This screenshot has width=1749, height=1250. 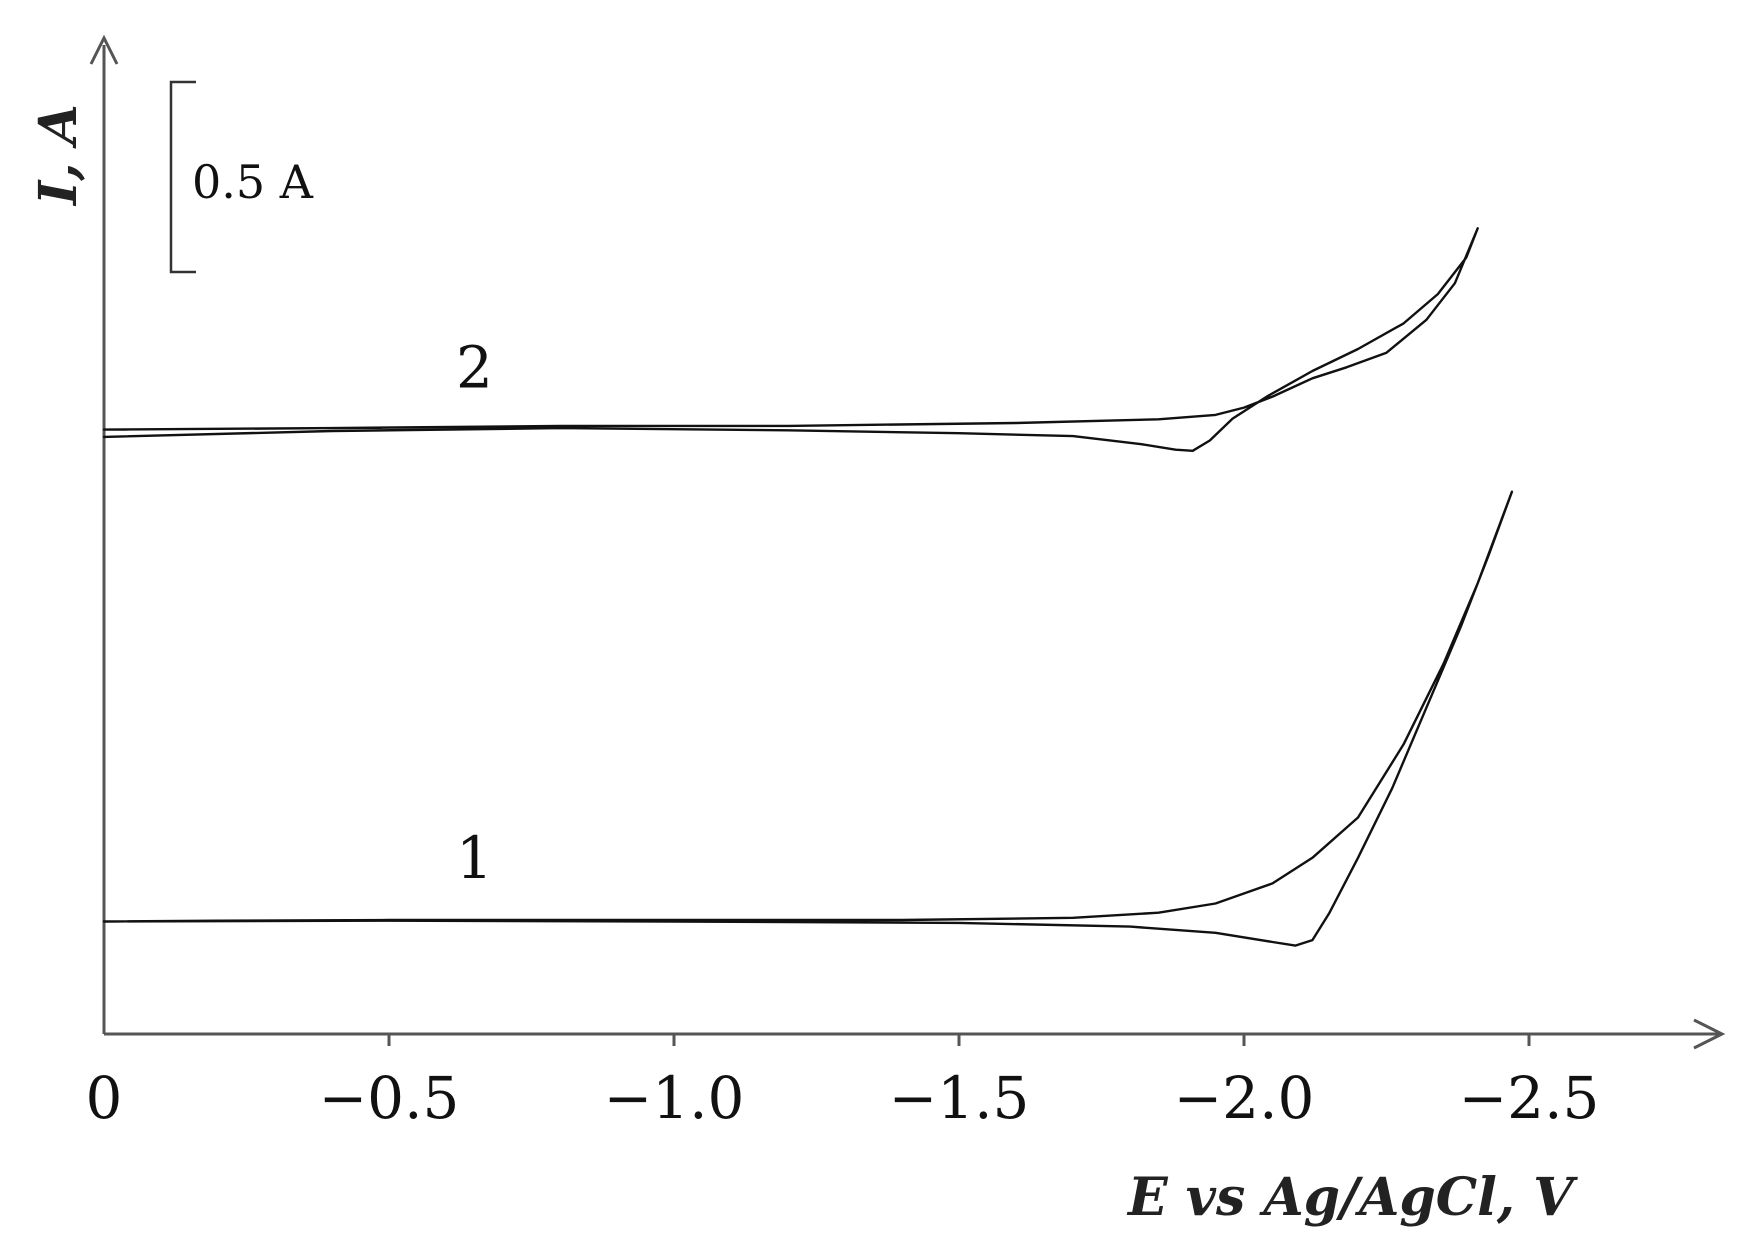 What do you see at coordinates (474, 367) in the screenshot?
I see `curve-label-2: 2` at bounding box center [474, 367].